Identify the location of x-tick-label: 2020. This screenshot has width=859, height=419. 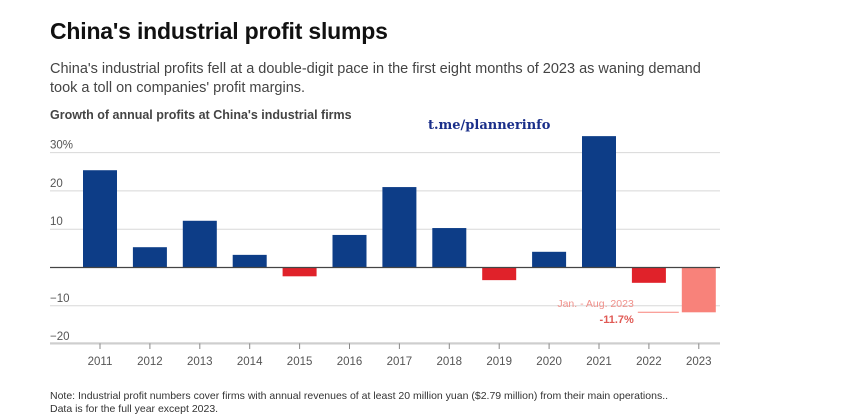
(549, 362).